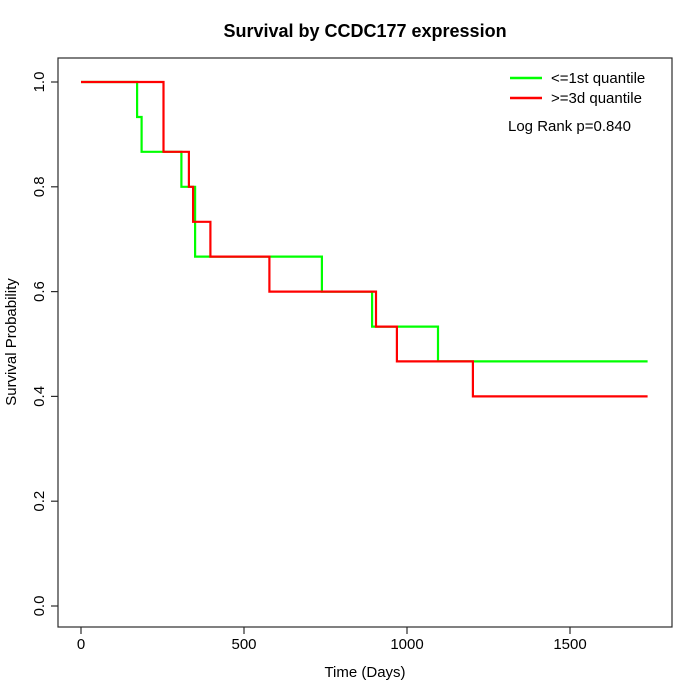  I want to click on legend-label-first-quantile: <=1st quantile, so click(598, 78).